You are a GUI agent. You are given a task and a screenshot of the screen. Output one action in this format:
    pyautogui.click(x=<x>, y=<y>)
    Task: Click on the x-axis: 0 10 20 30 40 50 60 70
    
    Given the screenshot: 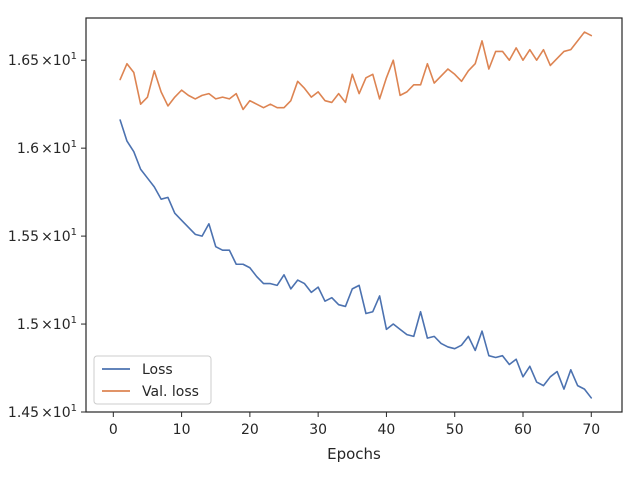 What is the action you would take?
    pyautogui.click(x=354, y=425)
    